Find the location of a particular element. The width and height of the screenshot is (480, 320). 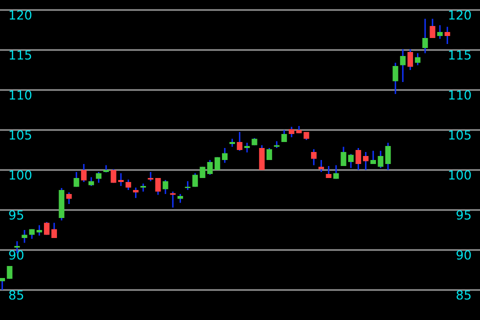

y-tick-label: 105 is located at coordinates (21, 135).